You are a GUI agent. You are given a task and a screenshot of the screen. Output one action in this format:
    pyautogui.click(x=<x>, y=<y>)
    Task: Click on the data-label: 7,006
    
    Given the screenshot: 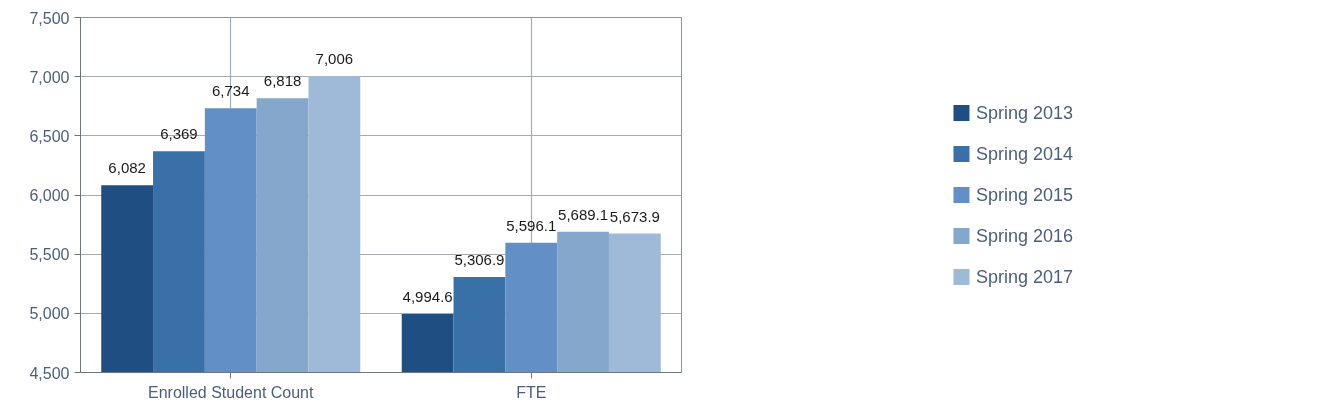 What is the action you would take?
    pyautogui.click(x=334, y=58)
    